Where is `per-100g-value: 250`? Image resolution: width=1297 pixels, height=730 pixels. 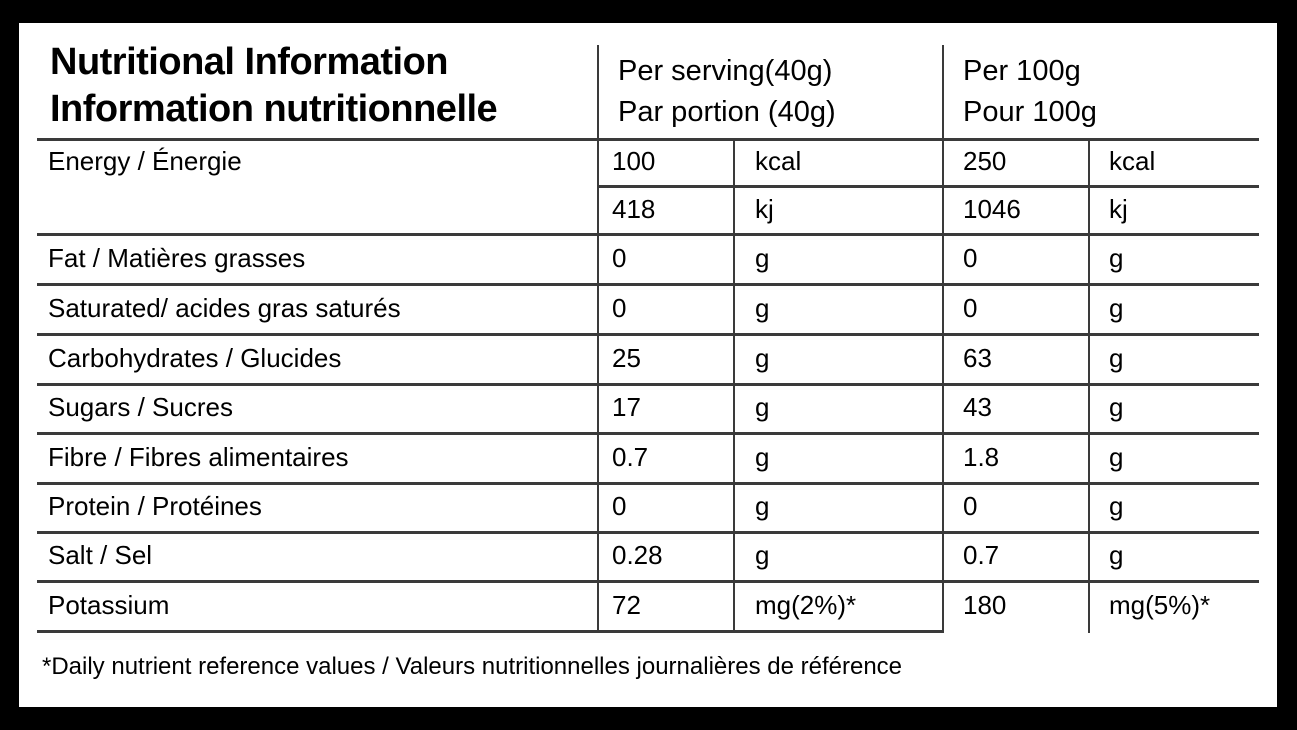
per-100g-value: 250 is located at coordinates (985, 161).